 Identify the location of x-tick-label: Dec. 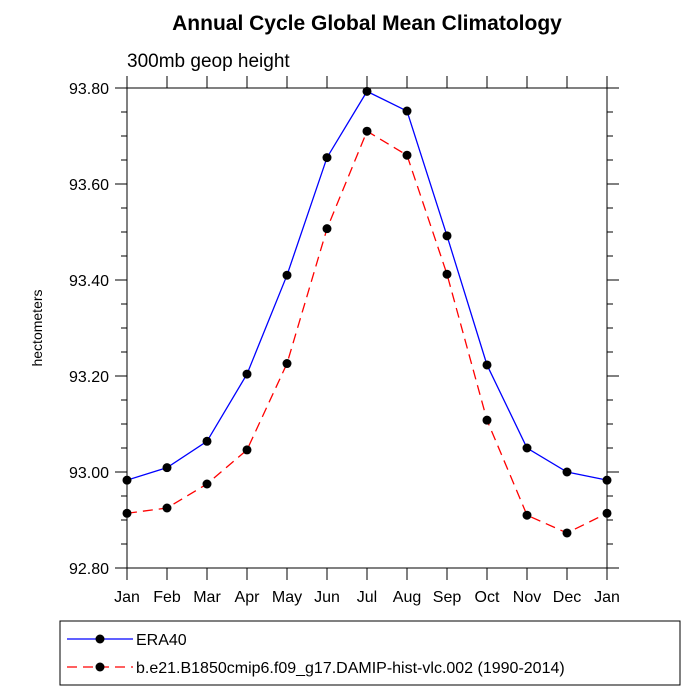
(567, 597).